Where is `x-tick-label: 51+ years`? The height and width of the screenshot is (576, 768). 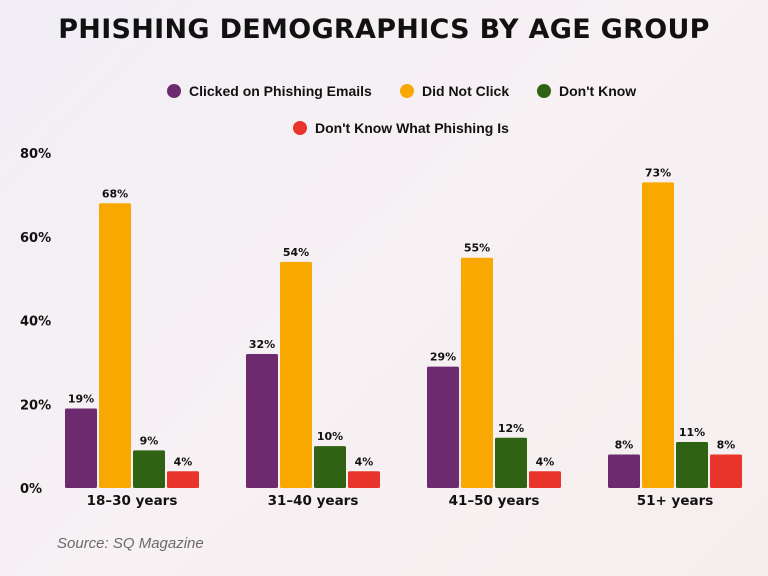
x-tick-label: 51+ years is located at coordinates (675, 501).